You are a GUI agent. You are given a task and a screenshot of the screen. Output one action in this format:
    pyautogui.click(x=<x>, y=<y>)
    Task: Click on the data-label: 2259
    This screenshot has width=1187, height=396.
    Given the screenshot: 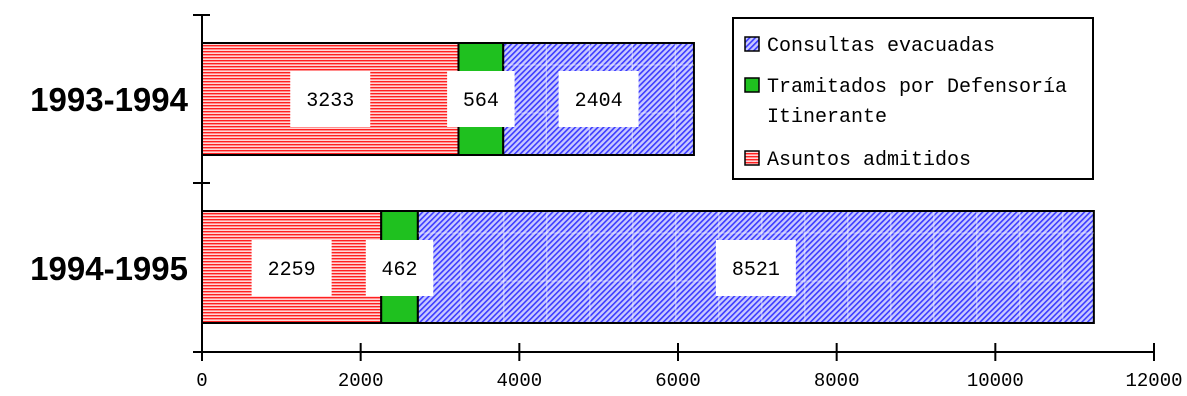 What is the action you would take?
    pyautogui.click(x=292, y=270)
    